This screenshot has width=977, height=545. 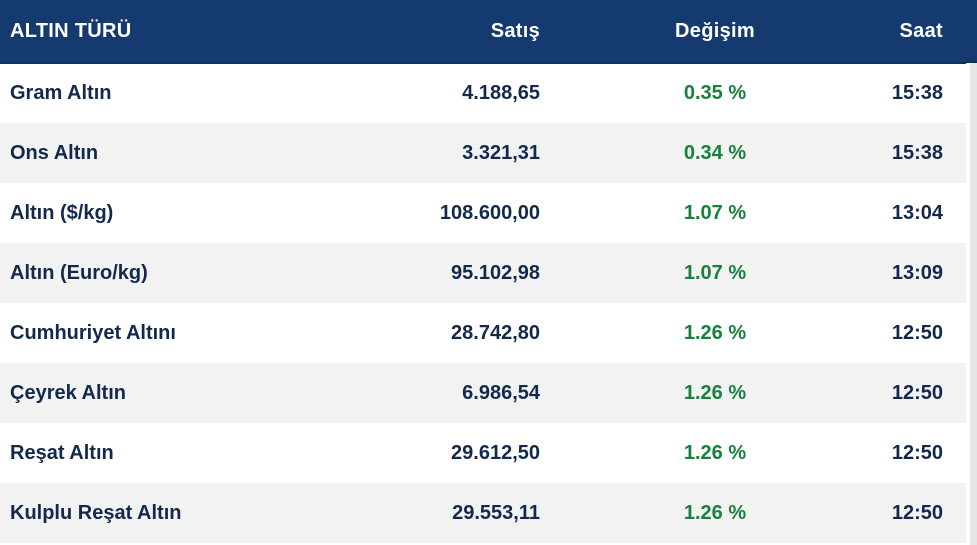 What do you see at coordinates (68, 392) in the screenshot?
I see `gold-type-cell: Çeyrek Altın` at bounding box center [68, 392].